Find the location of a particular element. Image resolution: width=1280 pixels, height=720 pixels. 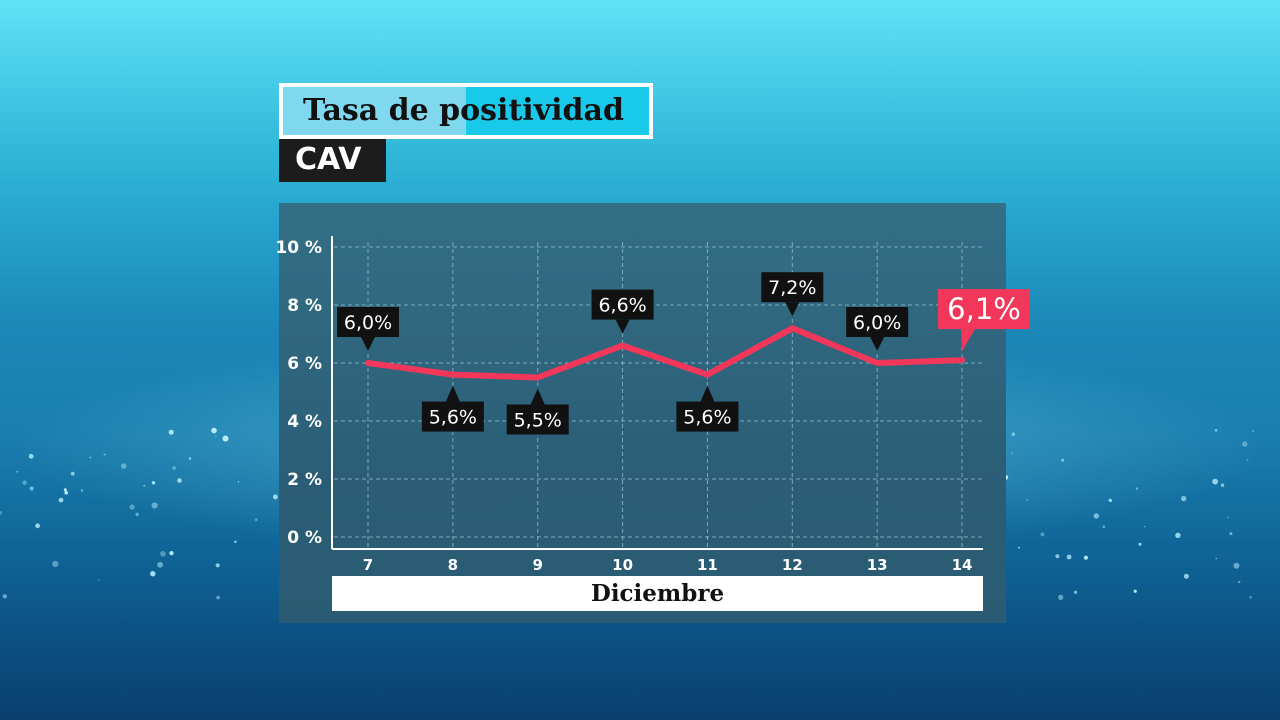

chart-title: Tasa de positividad is located at coordinates (463, 110).